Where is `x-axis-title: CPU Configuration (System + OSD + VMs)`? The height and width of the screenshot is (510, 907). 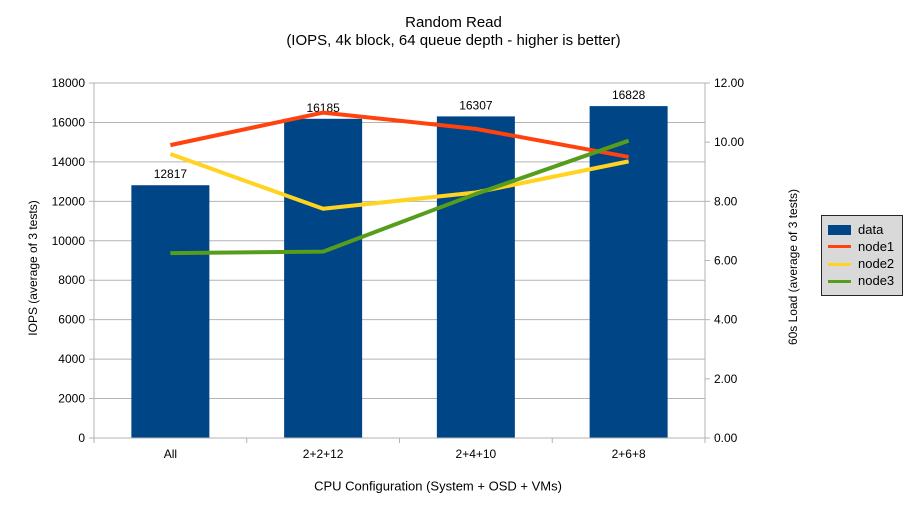
x-axis-title: CPU Configuration (System + OSD + VMs) is located at coordinates (438, 486).